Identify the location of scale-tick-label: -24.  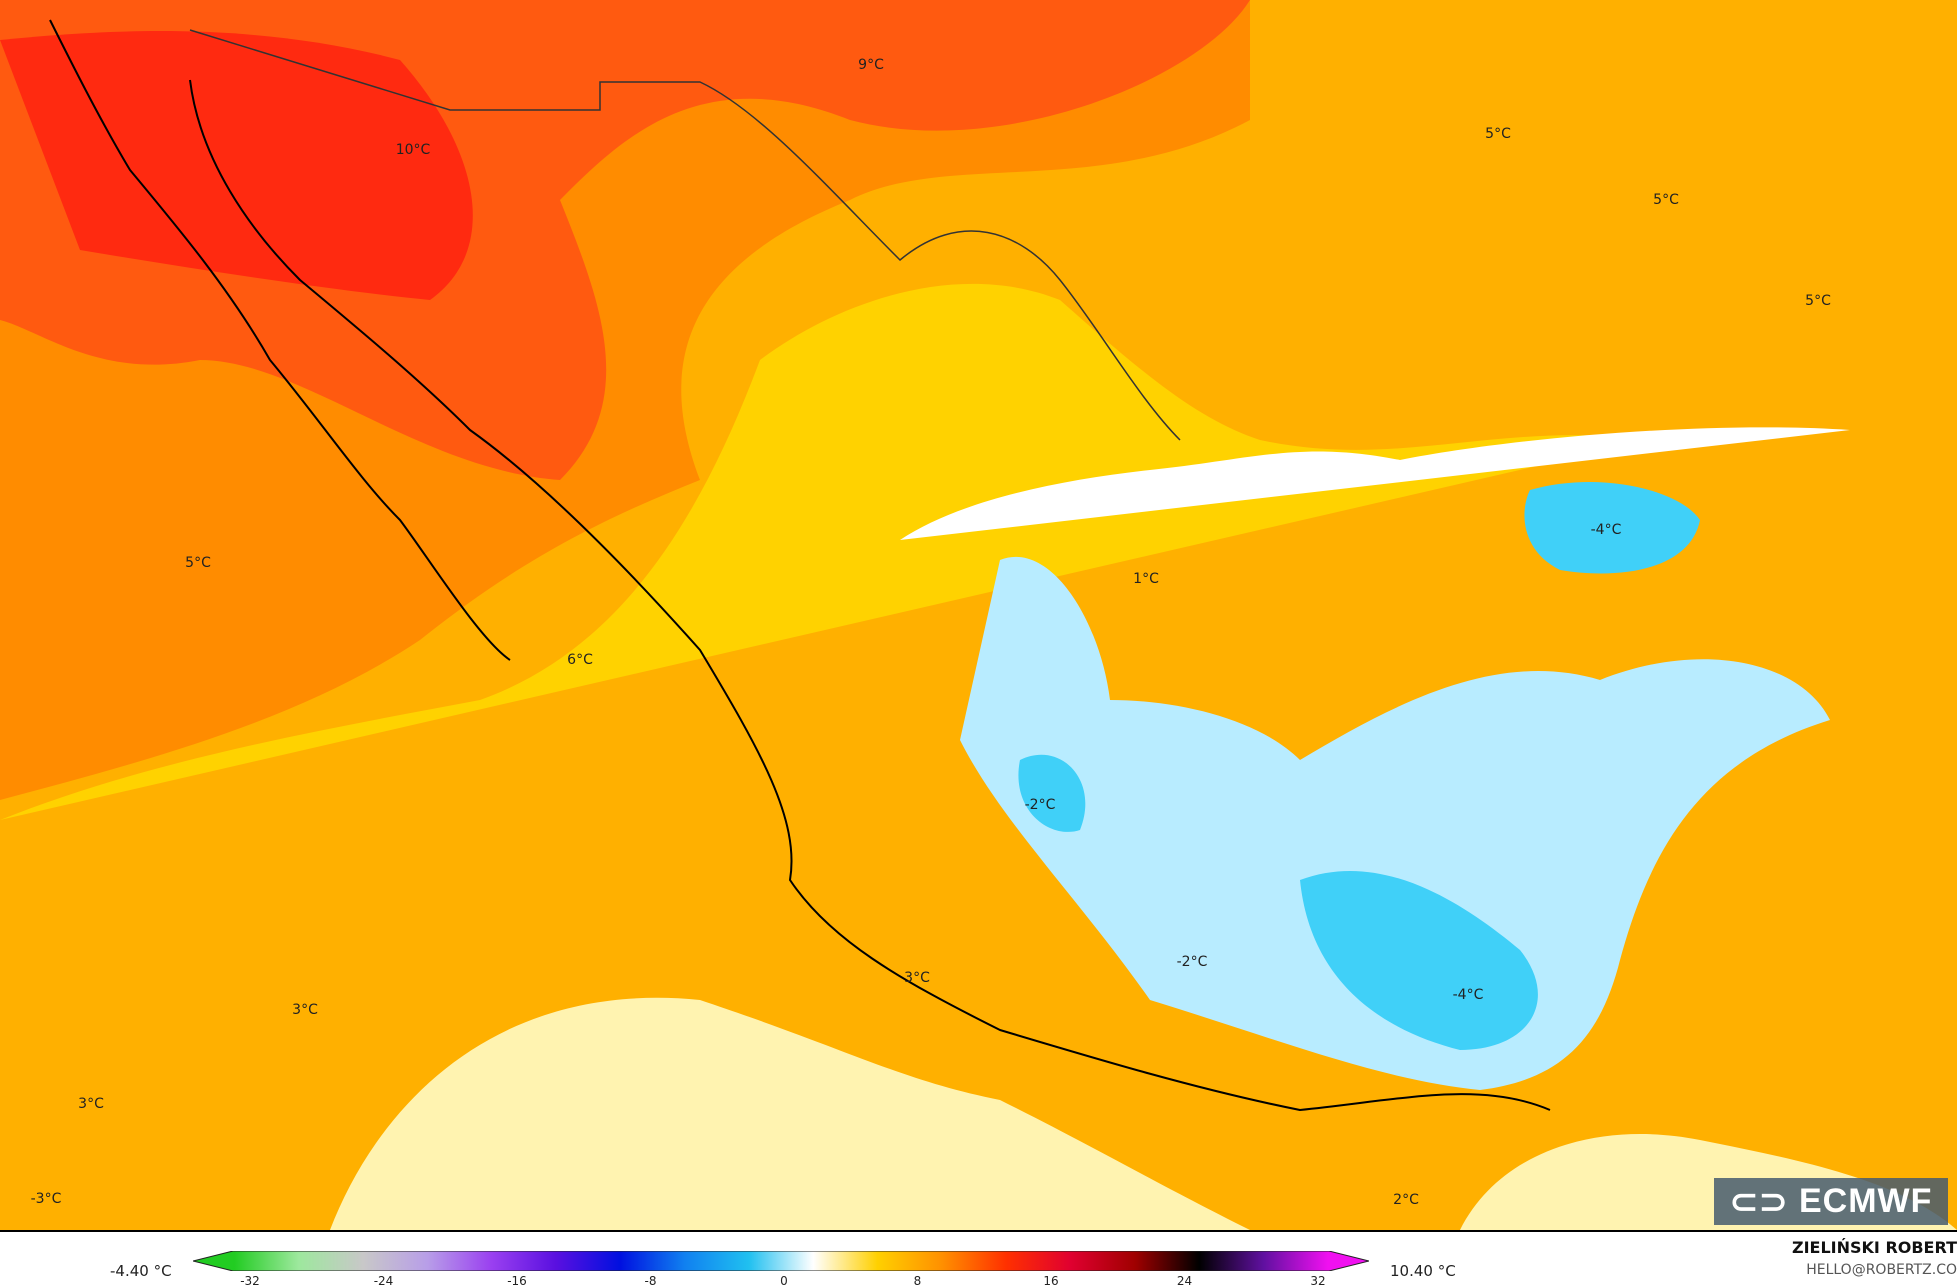
(383, 1281).